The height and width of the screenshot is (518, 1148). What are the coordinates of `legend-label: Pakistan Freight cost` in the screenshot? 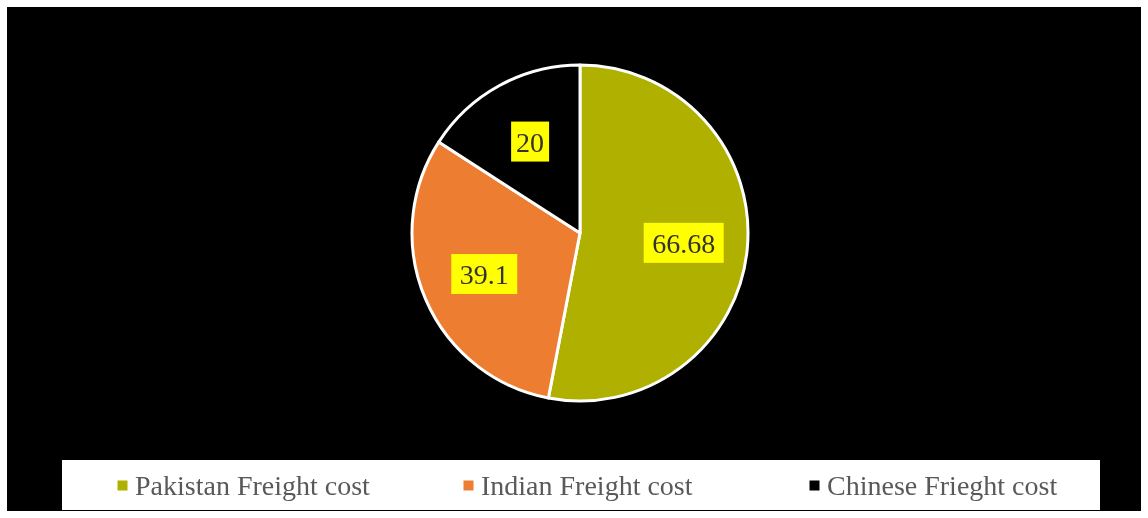 It's located at (253, 485).